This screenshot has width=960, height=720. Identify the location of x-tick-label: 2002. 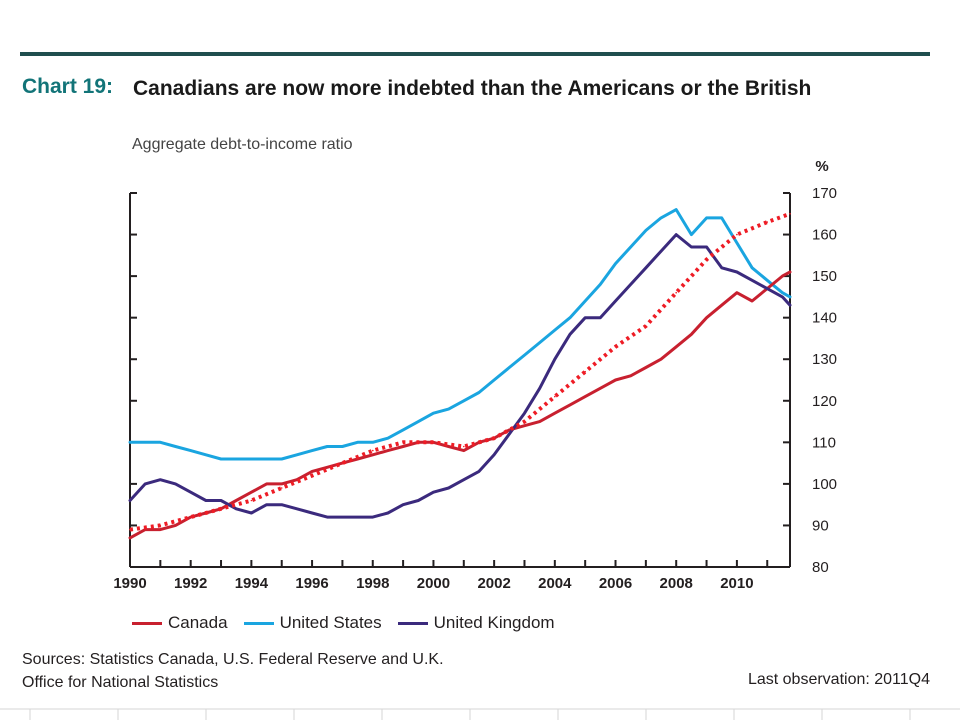
(493, 583).